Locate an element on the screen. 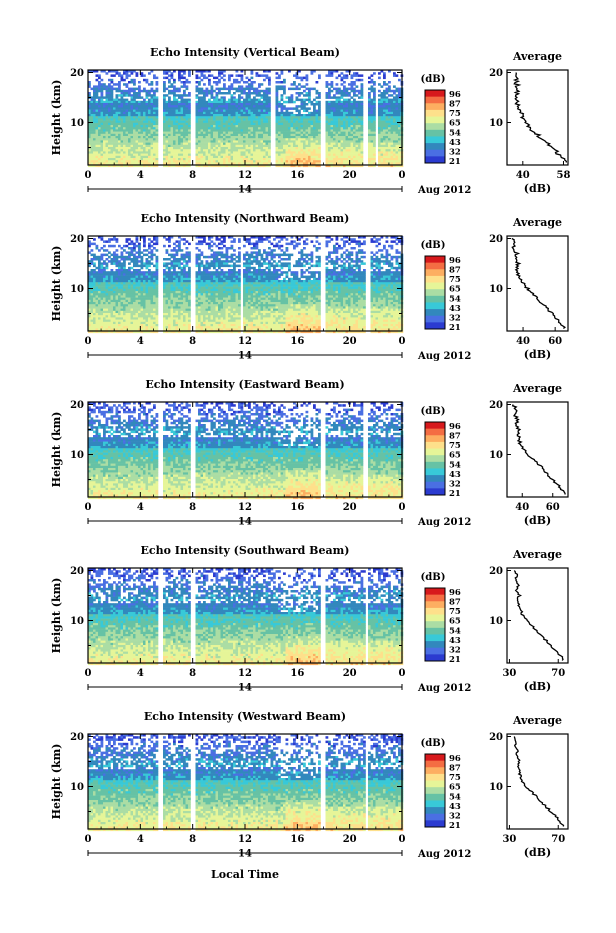 The width and height of the screenshot is (616, 933). x-tick-label: 16 is located at coordinates (297, 839).